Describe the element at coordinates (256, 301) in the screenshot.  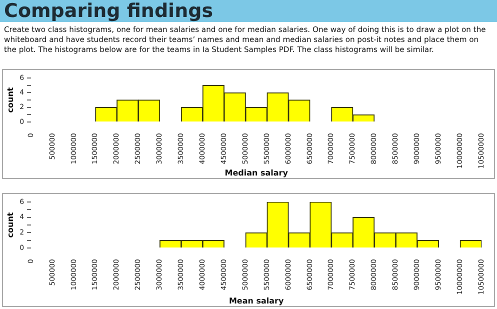
I see `x-axis-title: Mean salary` at that location.